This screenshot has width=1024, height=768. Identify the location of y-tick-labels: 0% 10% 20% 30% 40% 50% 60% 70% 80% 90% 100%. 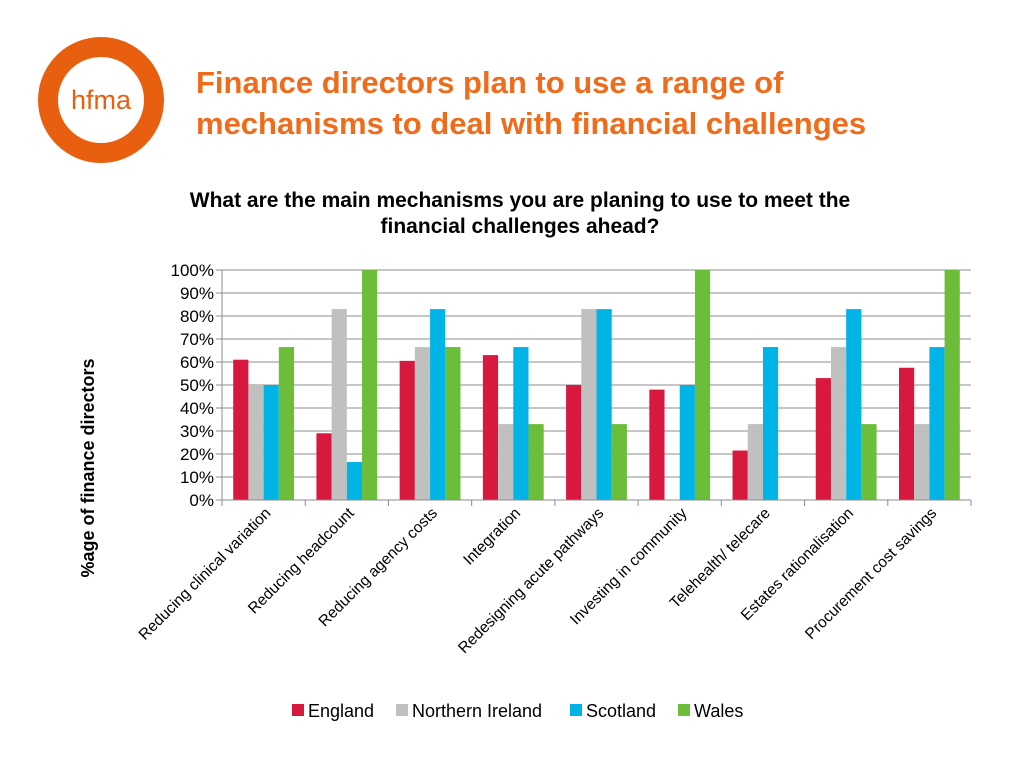
(192, 385).